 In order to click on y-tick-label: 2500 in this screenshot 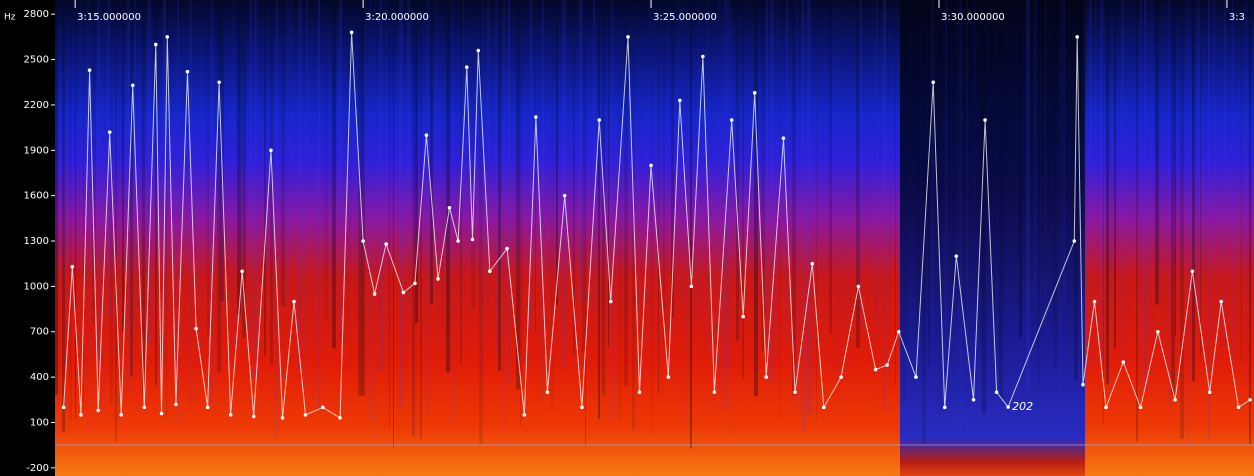, I will do `click(36, 60)`.